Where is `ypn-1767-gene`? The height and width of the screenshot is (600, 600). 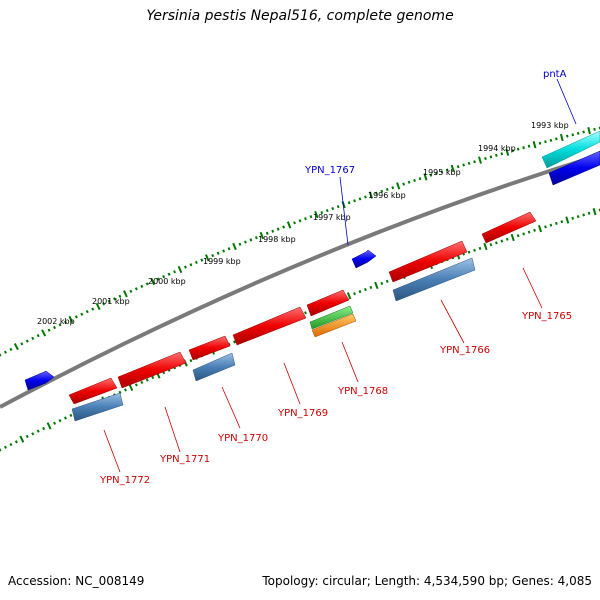 ypn-1767-gene is located at coordinates (364, 259).